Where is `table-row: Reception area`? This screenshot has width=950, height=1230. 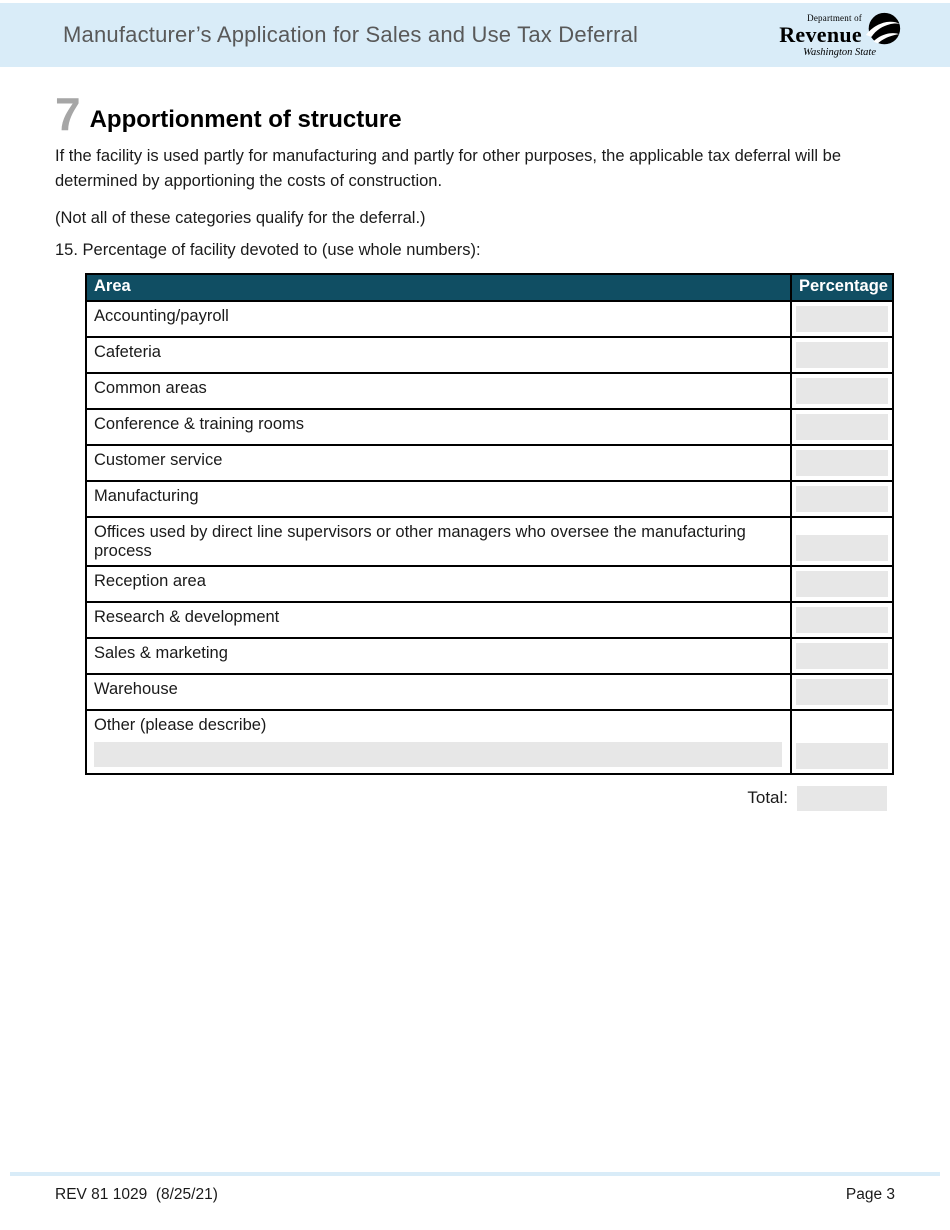
table-row: Reception area is located at coordinates (489, 583).